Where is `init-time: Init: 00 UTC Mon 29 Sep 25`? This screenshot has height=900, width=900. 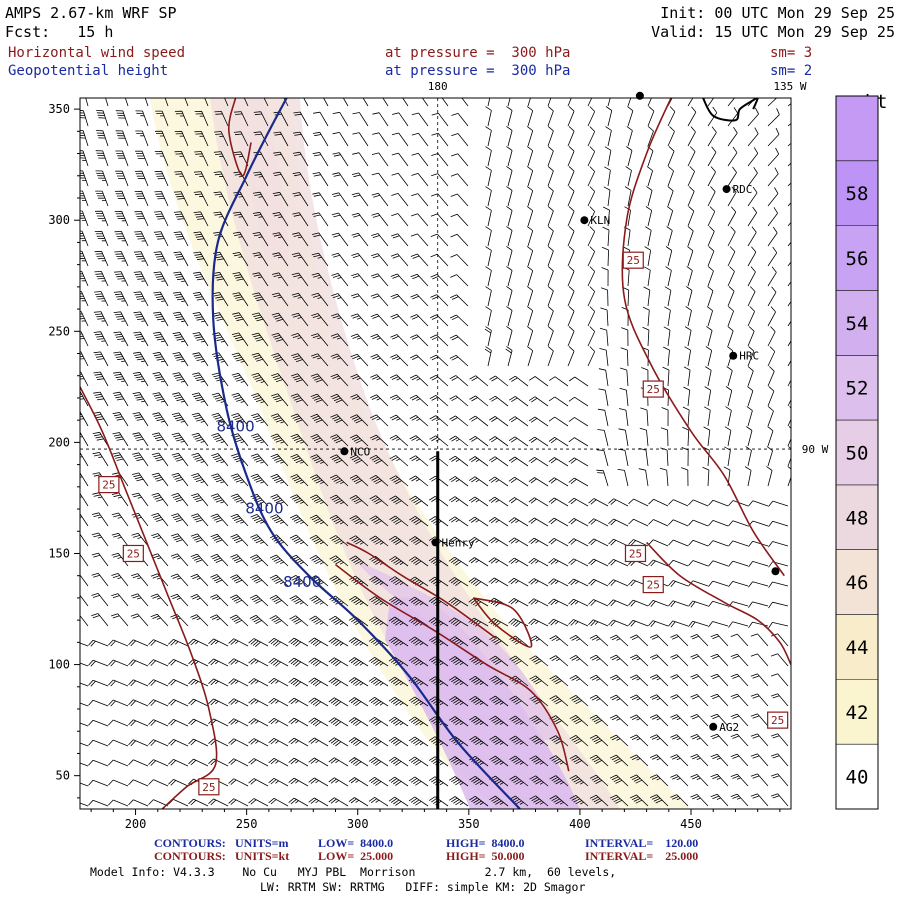 init-time: Init: 00 UTC Mon 29 Sep 25 is located at coordinates (777, 13).